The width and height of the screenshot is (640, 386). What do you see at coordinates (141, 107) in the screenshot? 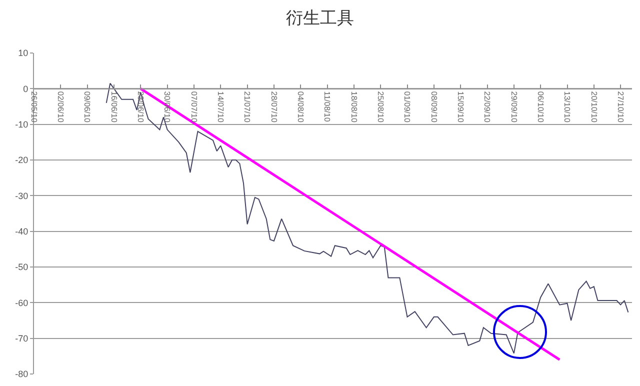
I see `x-tick-label: 23/06/10` at bounding box center [141, 107].